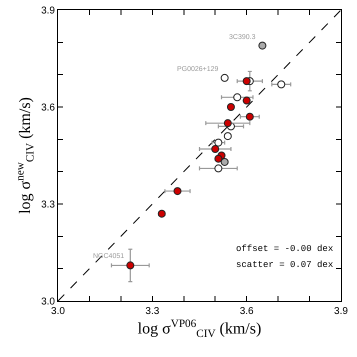 This screenshot has width=357, height=357. Describe the element at coordinates (48, 108) in the screenshot. I see `y-tick-label: 3.6` at that location.